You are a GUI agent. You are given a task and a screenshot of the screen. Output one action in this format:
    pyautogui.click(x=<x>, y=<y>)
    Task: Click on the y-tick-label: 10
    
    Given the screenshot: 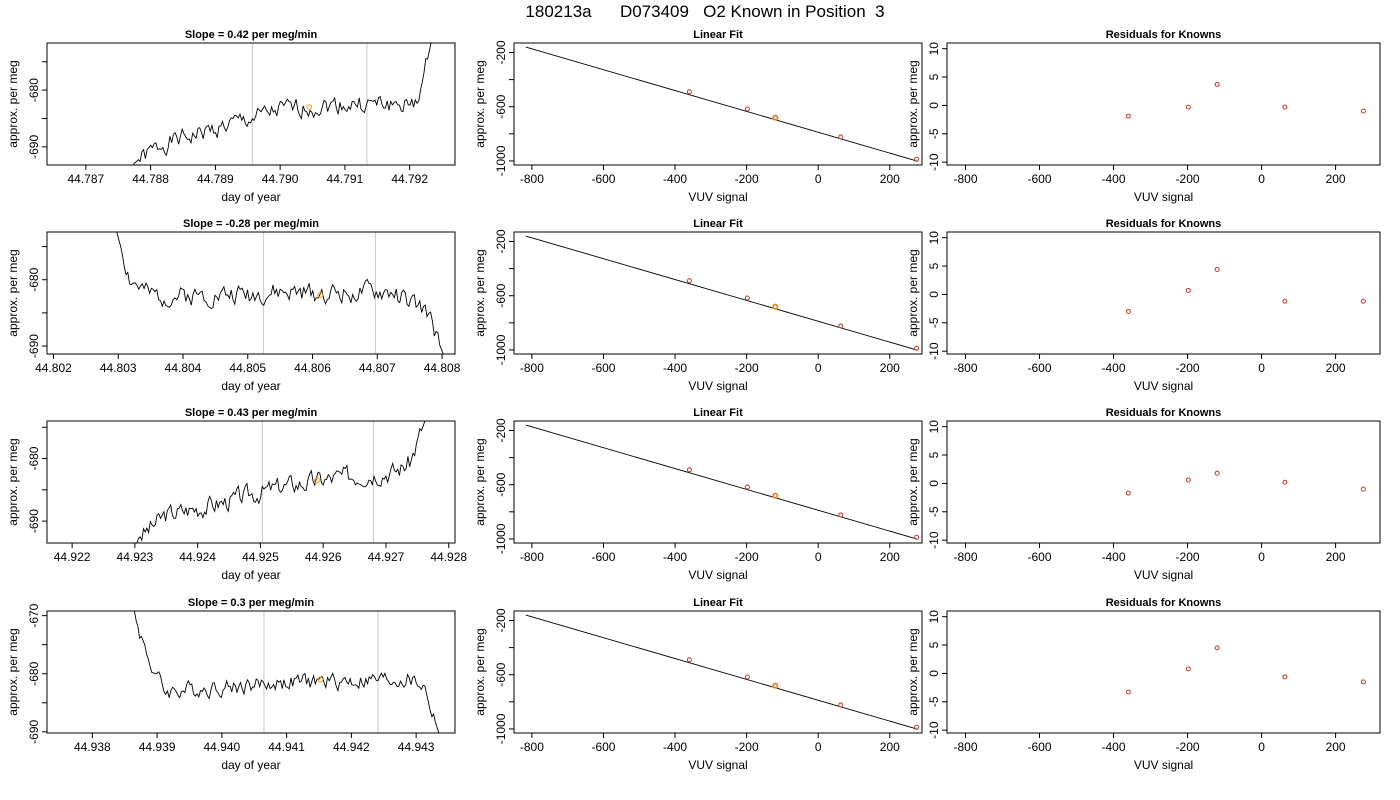 What is the action you would take?
    pyautogui.click(x=934, y=427)
    